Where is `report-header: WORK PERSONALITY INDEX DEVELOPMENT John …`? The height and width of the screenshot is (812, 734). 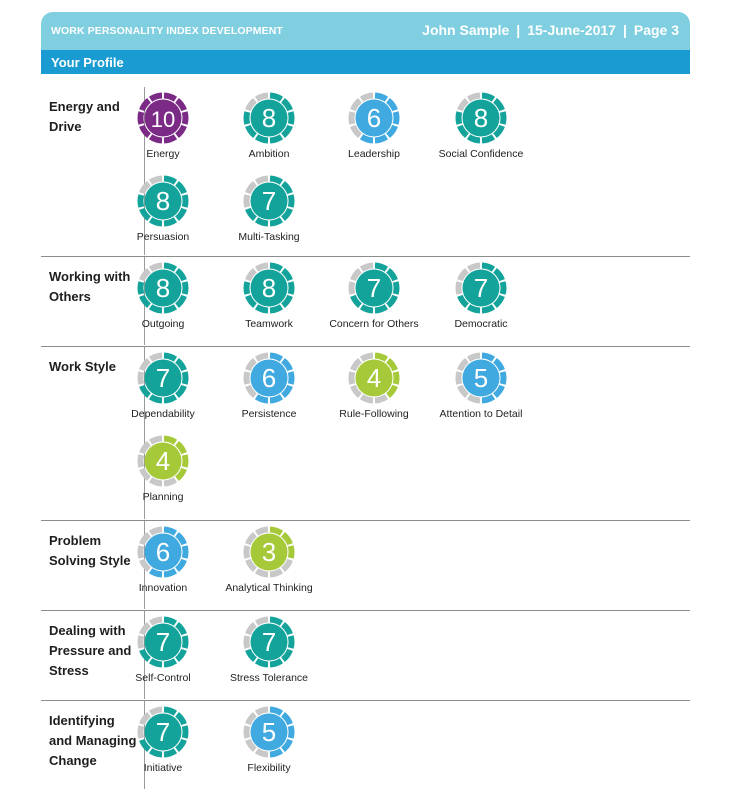
report-header: WORK PERSONALITY INDEX DEVELOPMENT John … is located at coordinates (365, 43).